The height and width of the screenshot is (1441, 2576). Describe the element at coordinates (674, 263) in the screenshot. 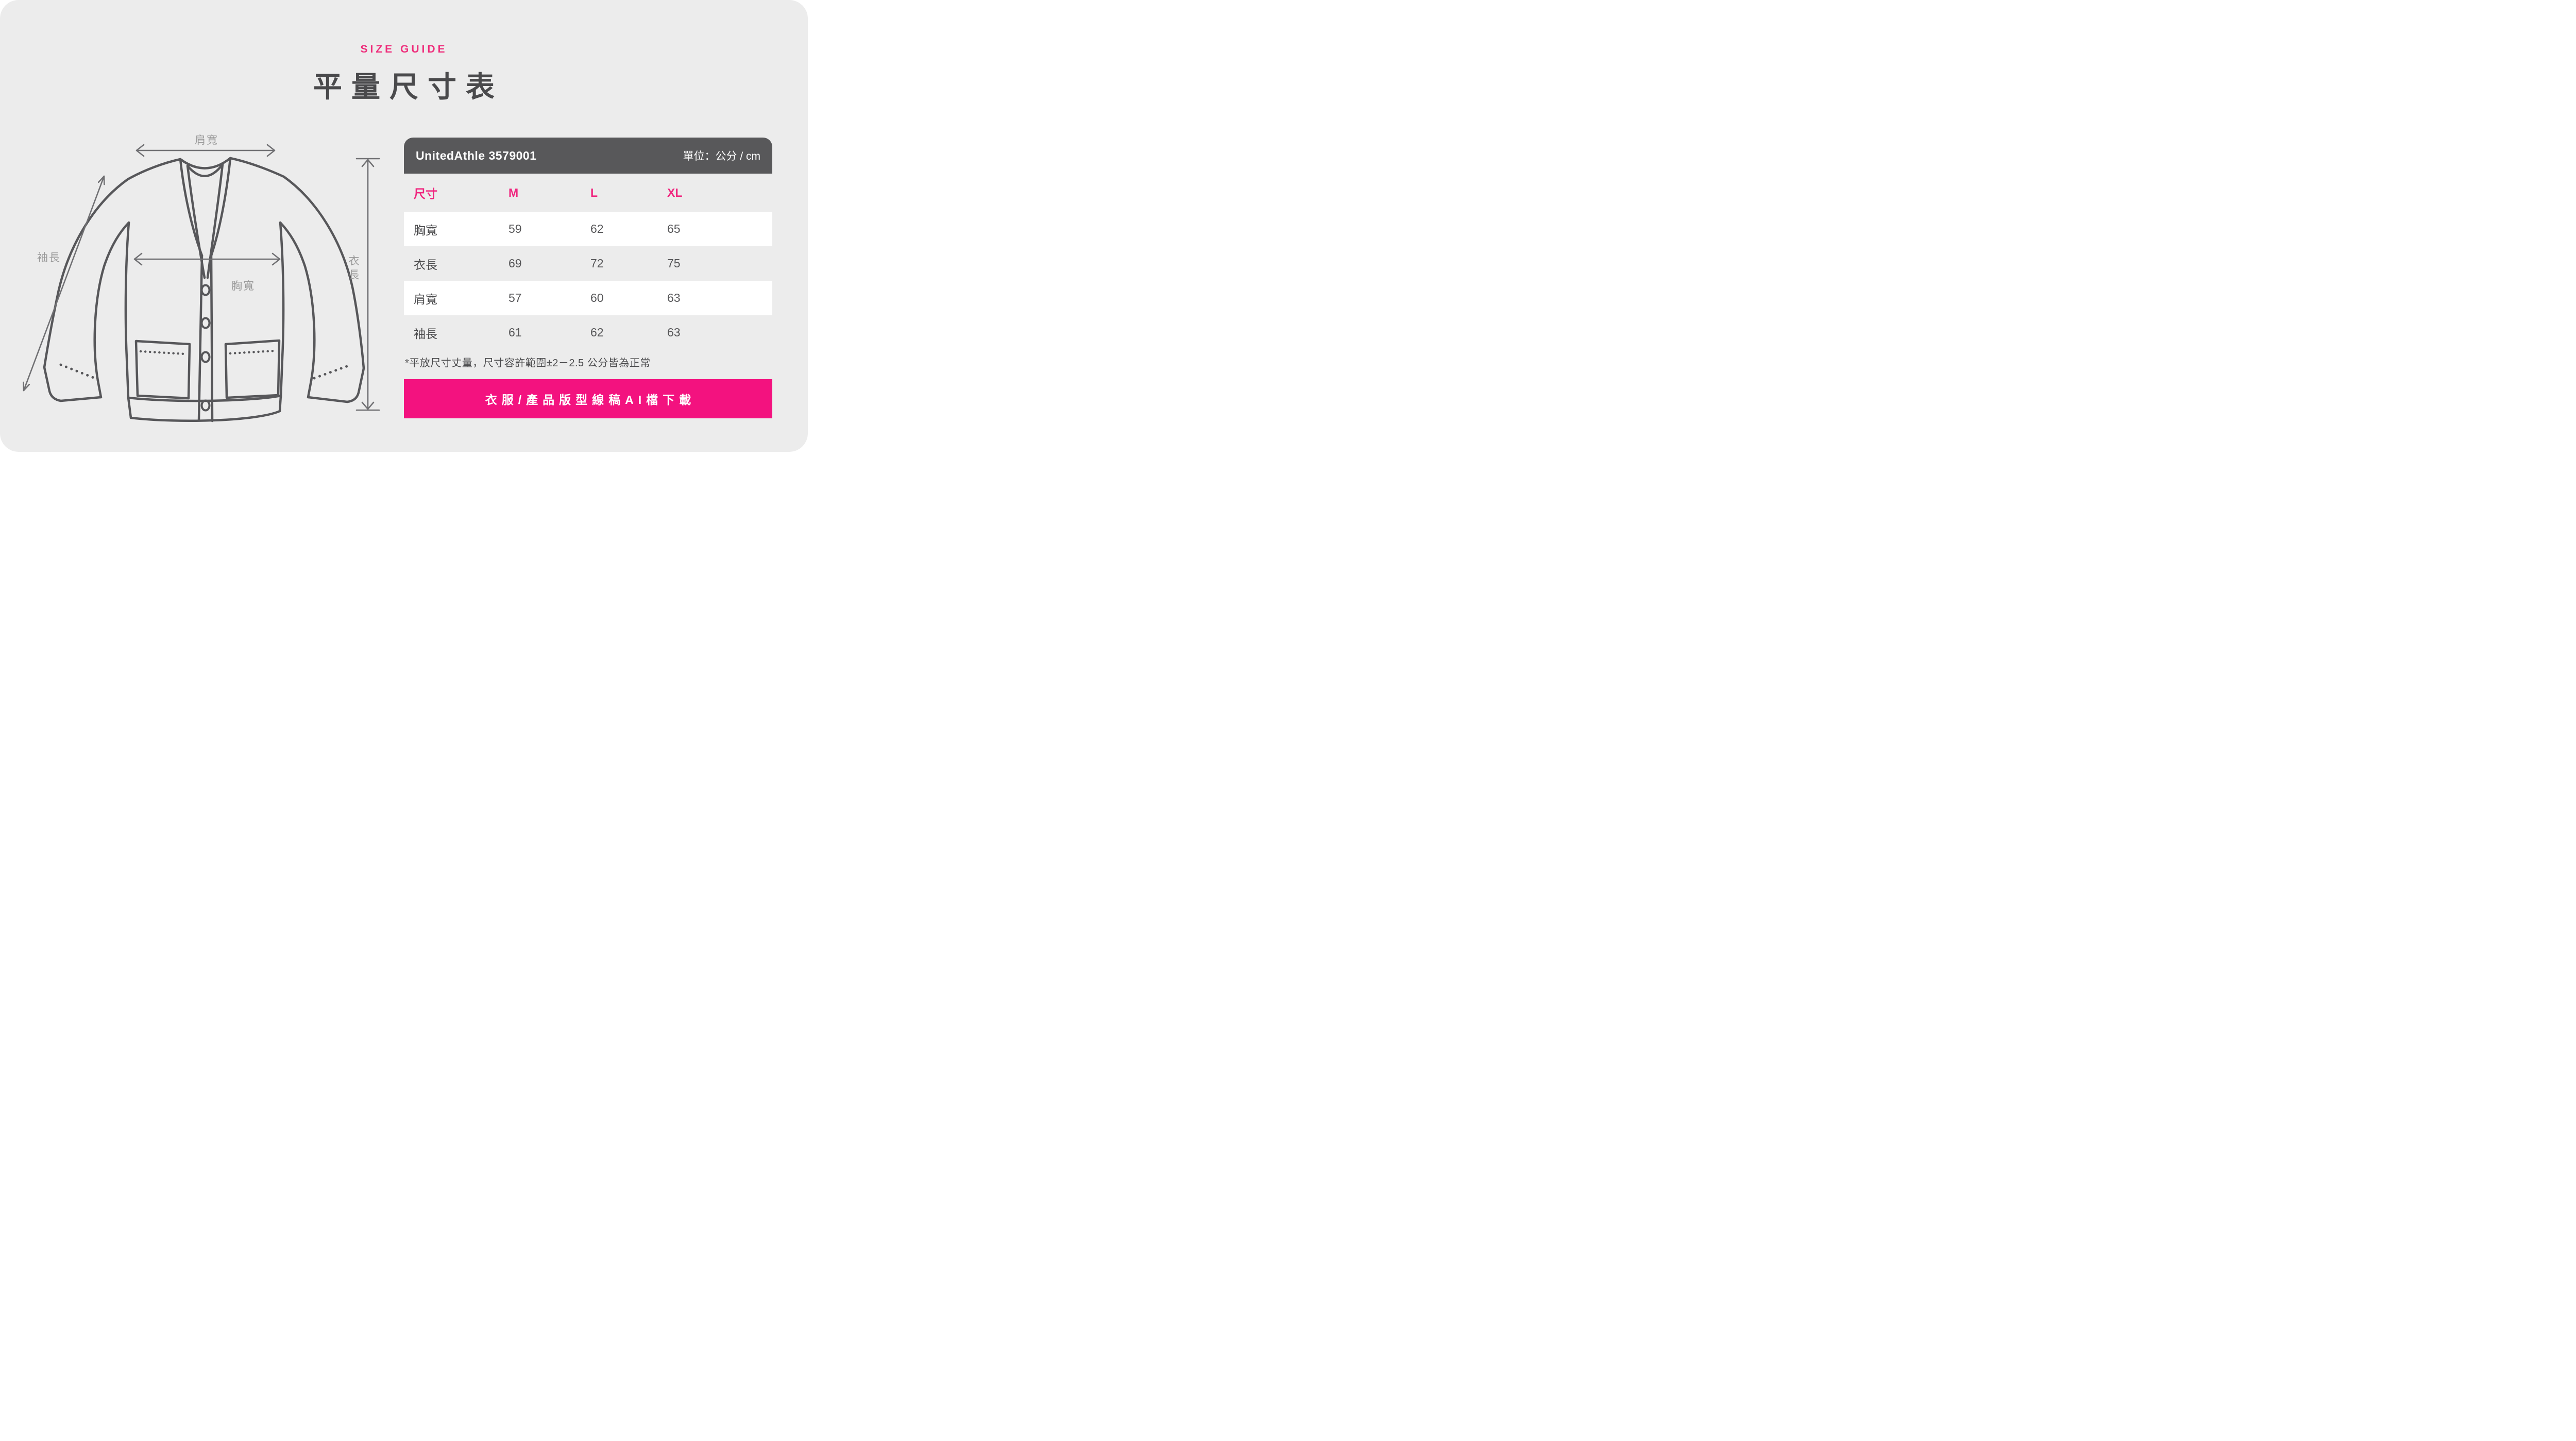

I see `cell-value: 75` at that location.